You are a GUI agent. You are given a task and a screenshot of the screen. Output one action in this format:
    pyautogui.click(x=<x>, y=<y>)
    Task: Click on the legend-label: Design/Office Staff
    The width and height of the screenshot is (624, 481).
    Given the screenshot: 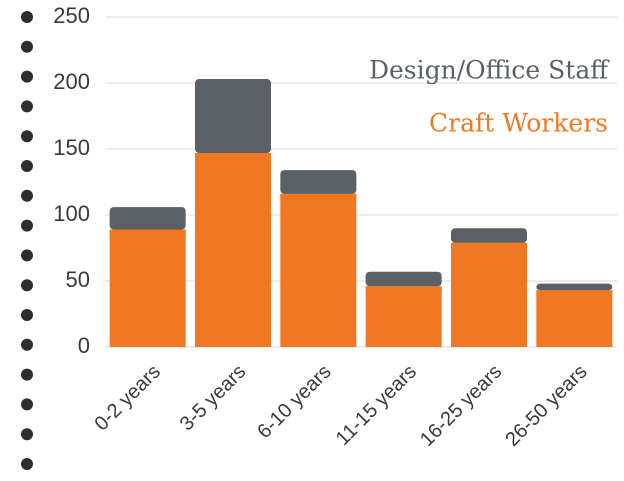 What is the action you would take?
    pyautogui.click(x=489, y=70)
    